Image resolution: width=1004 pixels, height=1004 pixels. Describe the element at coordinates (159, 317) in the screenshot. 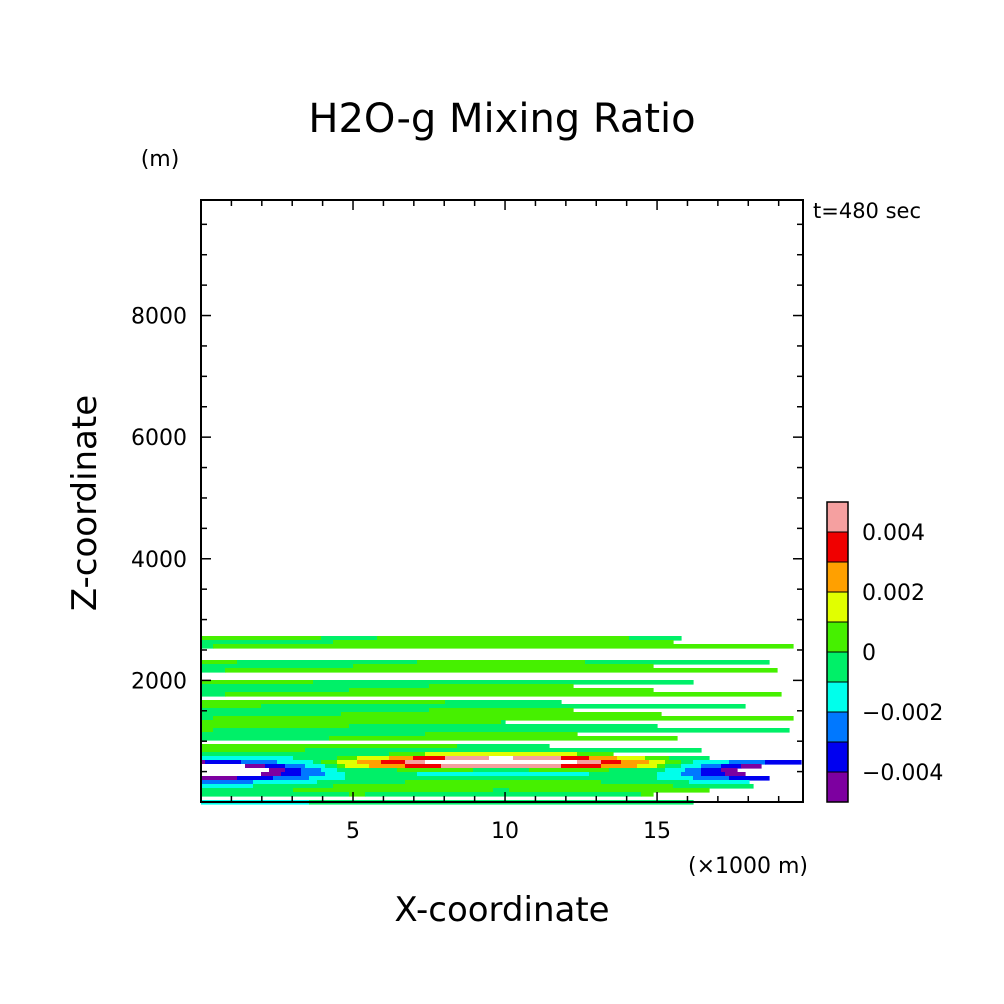

I see `y-tick-label: 8000` at that location.